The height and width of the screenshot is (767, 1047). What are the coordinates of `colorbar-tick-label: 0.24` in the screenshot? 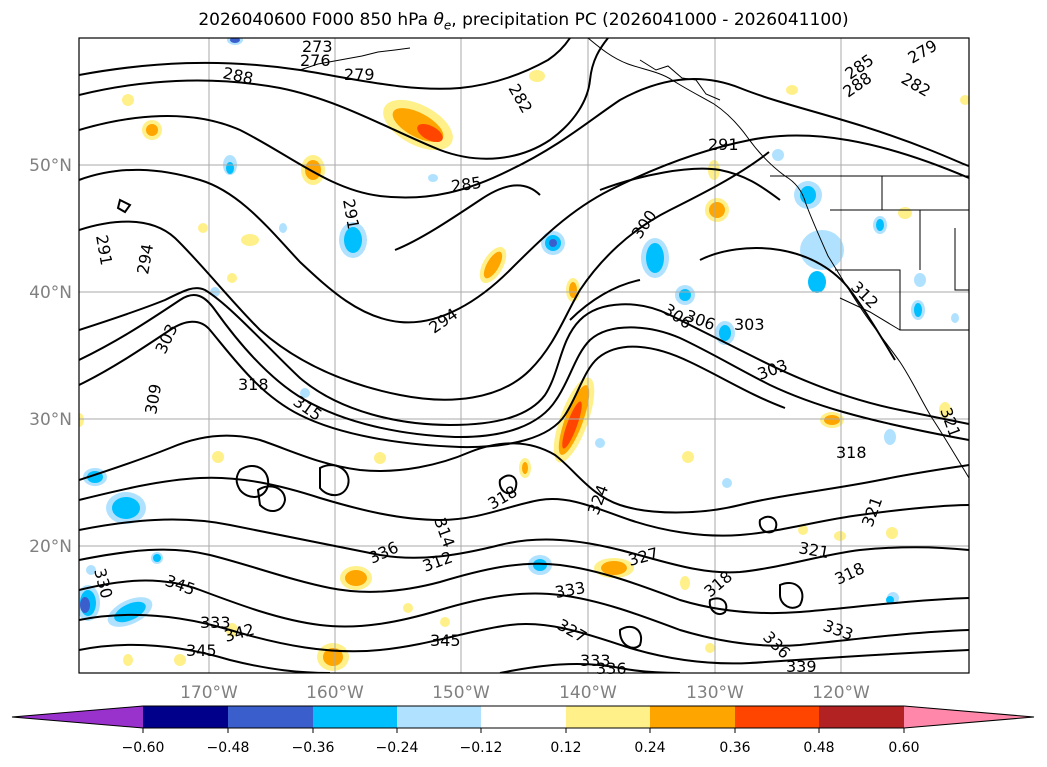 It's located at (649, 748).